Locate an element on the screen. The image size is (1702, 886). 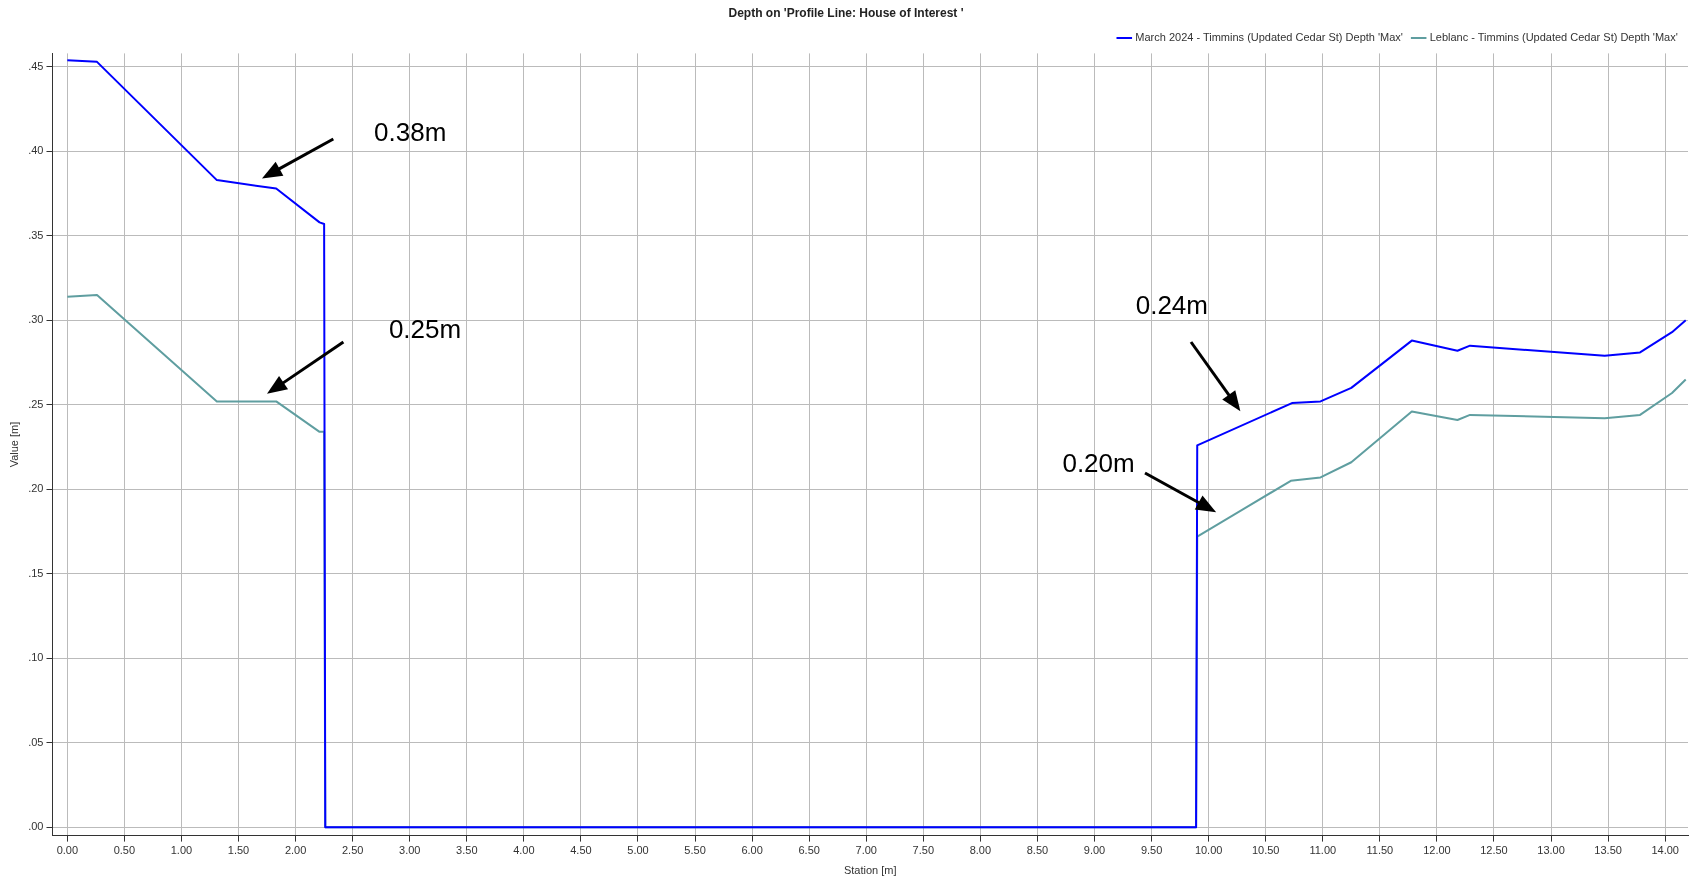
x-axis-title: Station [m] is located at coordinates (870, 870).